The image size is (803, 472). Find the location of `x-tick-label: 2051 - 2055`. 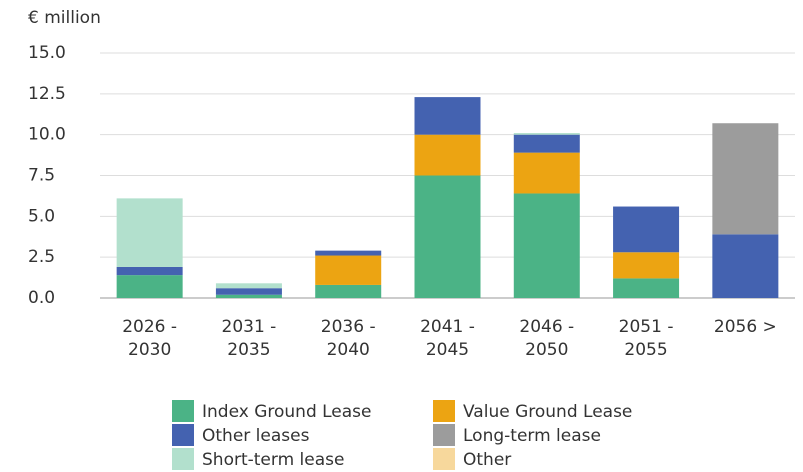

x-tick-label: 2051 - 2055 is located at coordinates (646, 338).